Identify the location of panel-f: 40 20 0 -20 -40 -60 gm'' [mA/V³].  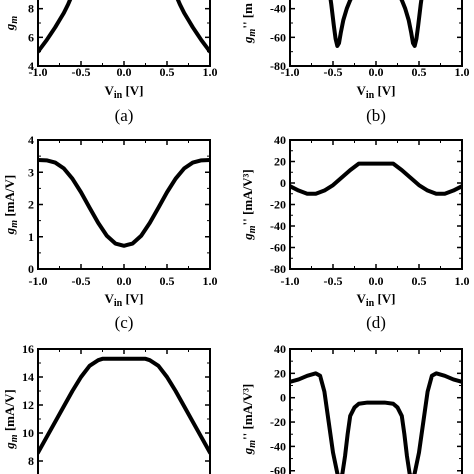
(351, 408).